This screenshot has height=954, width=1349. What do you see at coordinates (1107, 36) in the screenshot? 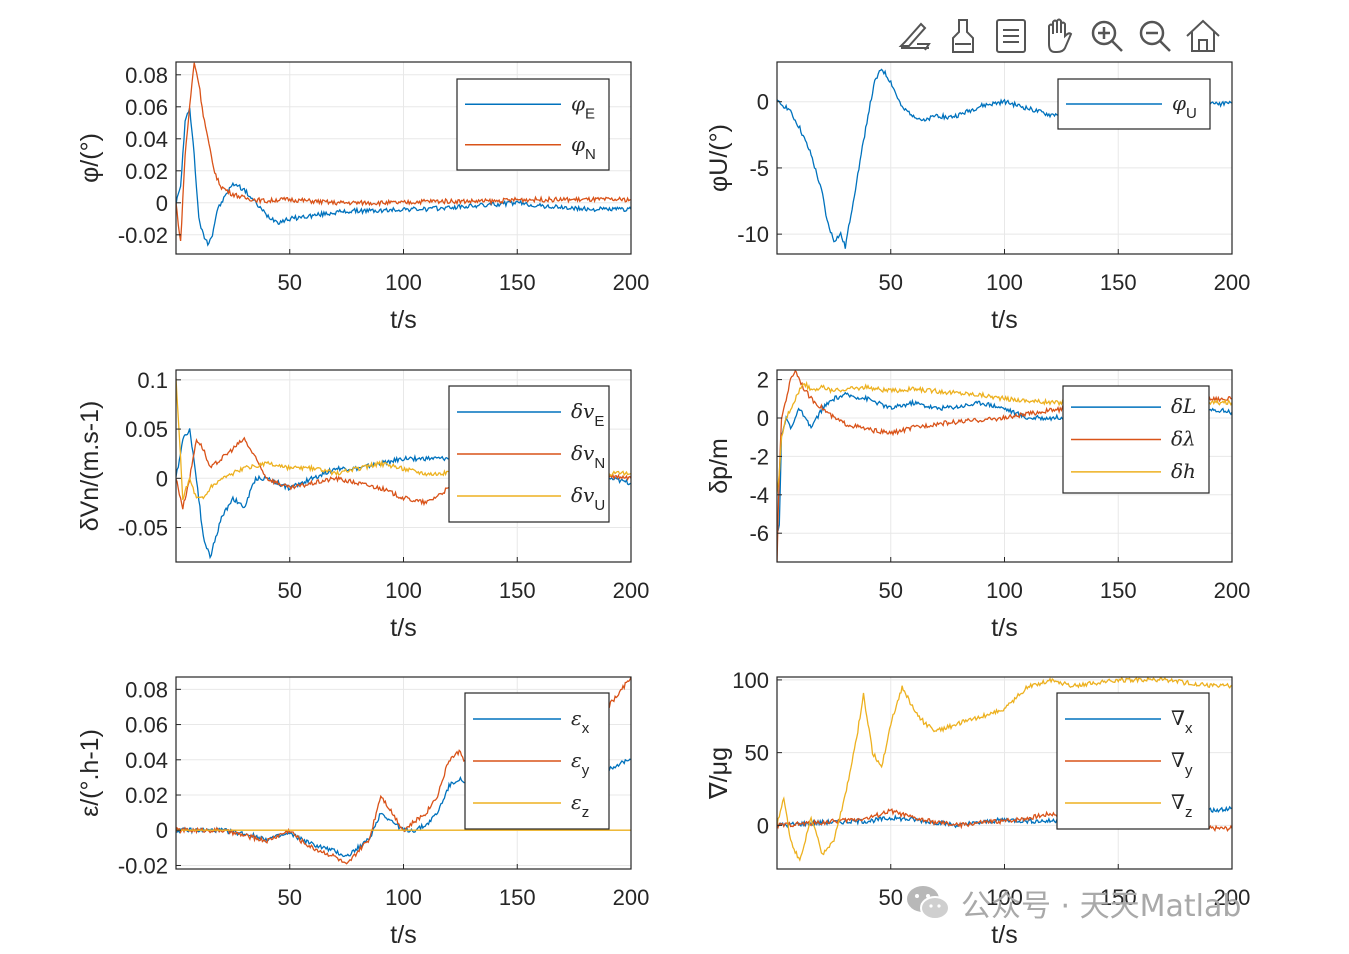
I see `zoom-in-icon` at bounding box center [1107, 36].